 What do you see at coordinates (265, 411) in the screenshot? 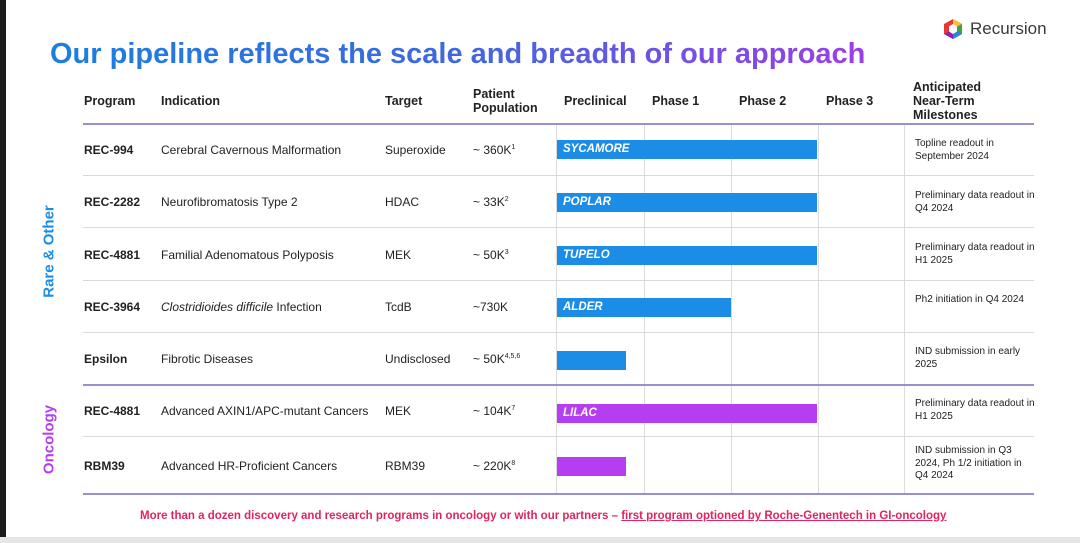
I see `indication: Advanced AXIN1/APC-mutant Cancers` at bounding box center [265, 411].